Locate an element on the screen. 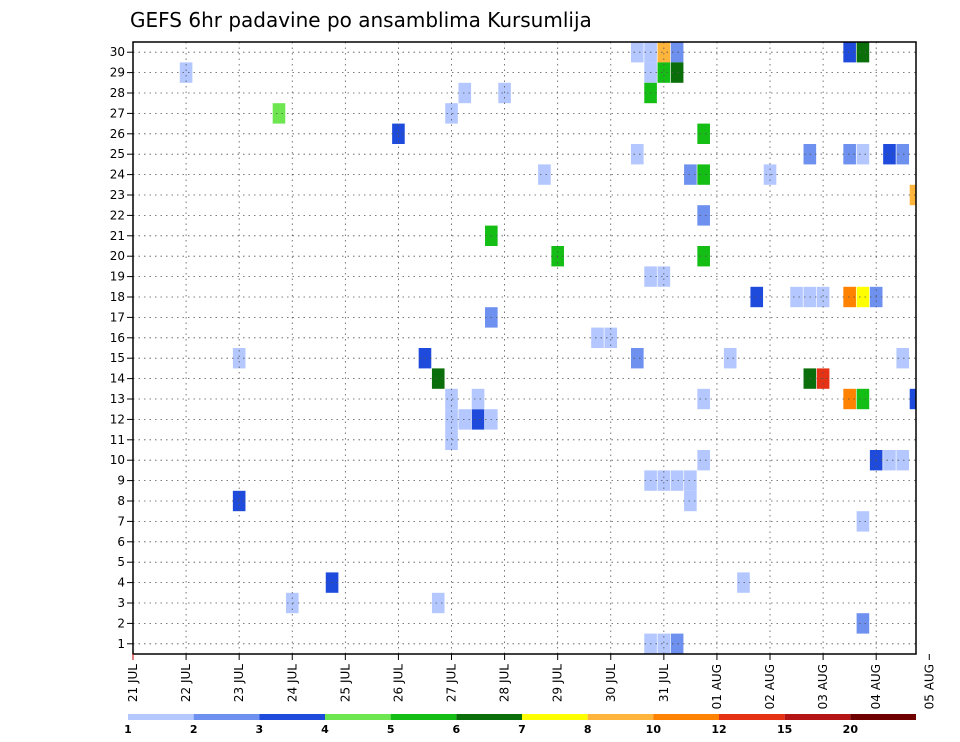 This screenshot has width=960, height=742. y-tick-label: 22 is located at coordinates (117, 215).